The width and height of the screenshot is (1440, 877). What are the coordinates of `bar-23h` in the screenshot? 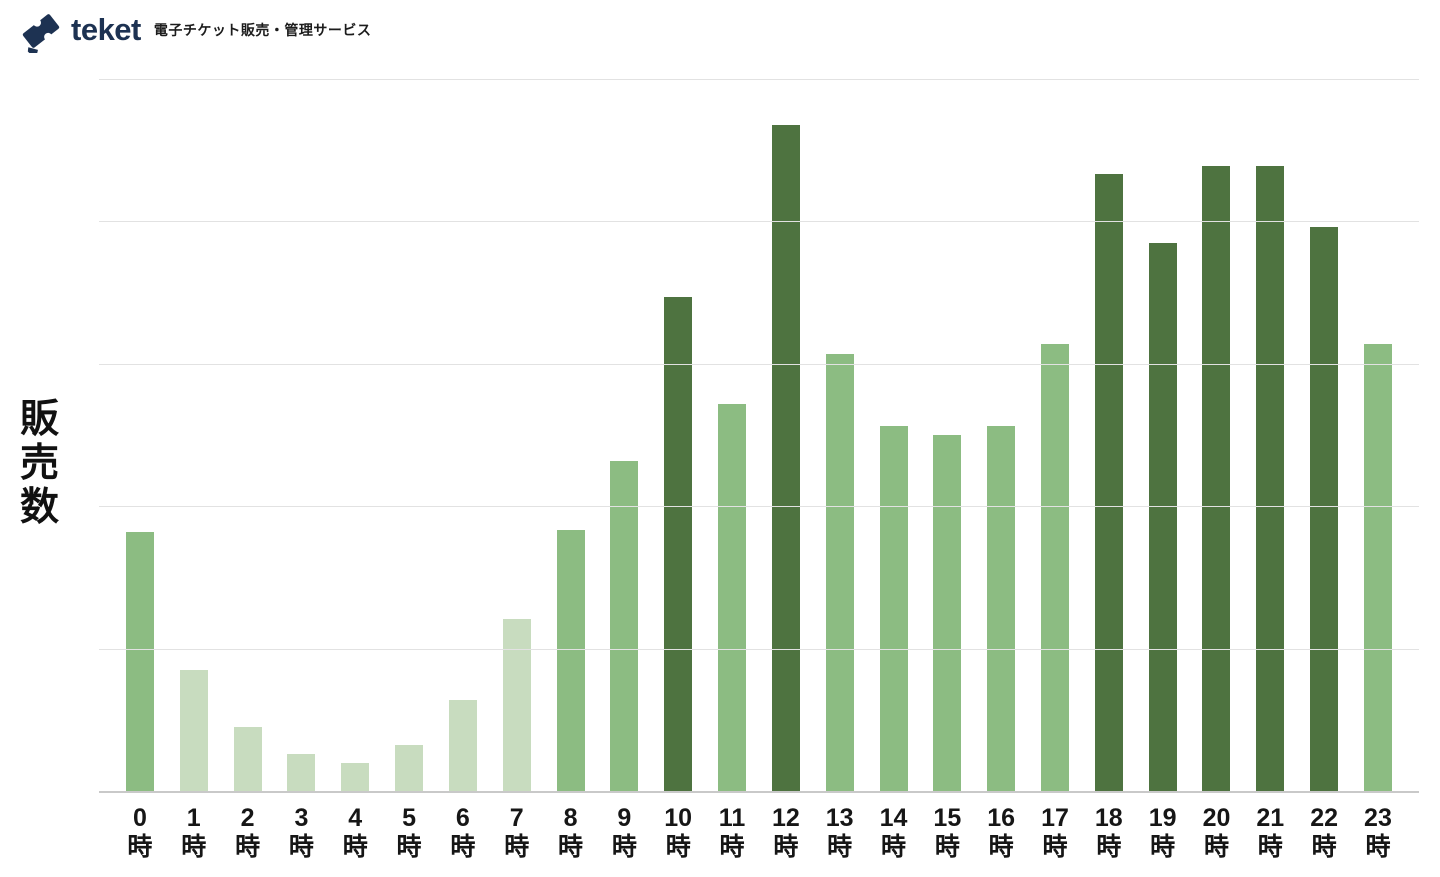 It's located at (1377, 567).